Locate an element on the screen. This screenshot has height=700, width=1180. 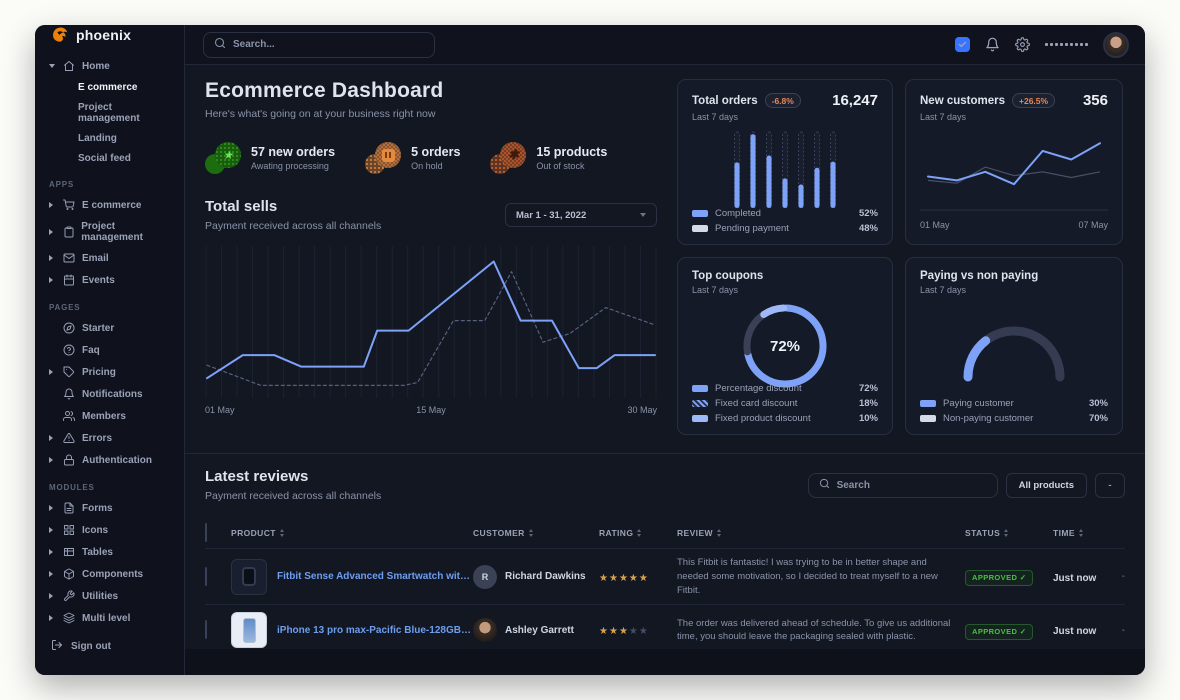
sidebar-item-label: Tables is located at coordinates (97, 552).